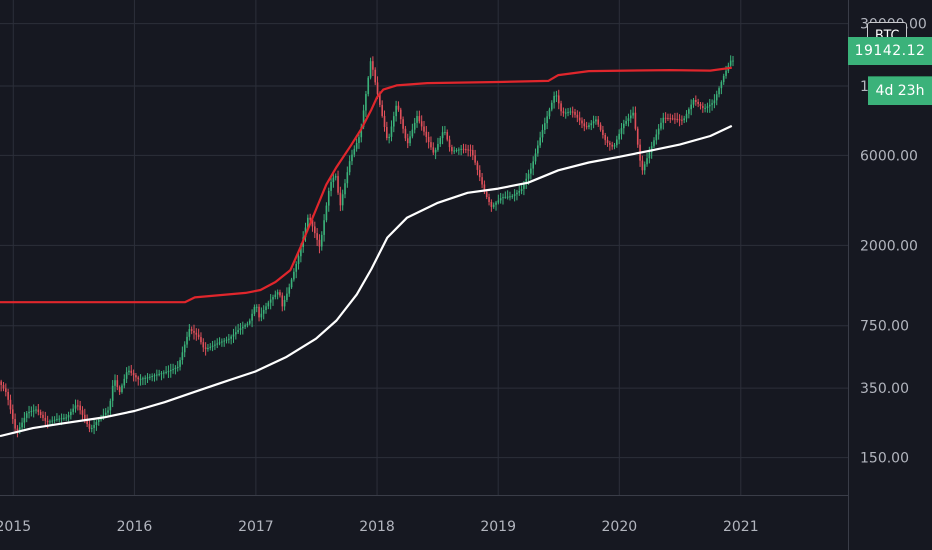  What do you see at coordinates (890, 51) in the screenshot?
I see `last-price-tag: 19142.12` at bounding box center [890, 51].